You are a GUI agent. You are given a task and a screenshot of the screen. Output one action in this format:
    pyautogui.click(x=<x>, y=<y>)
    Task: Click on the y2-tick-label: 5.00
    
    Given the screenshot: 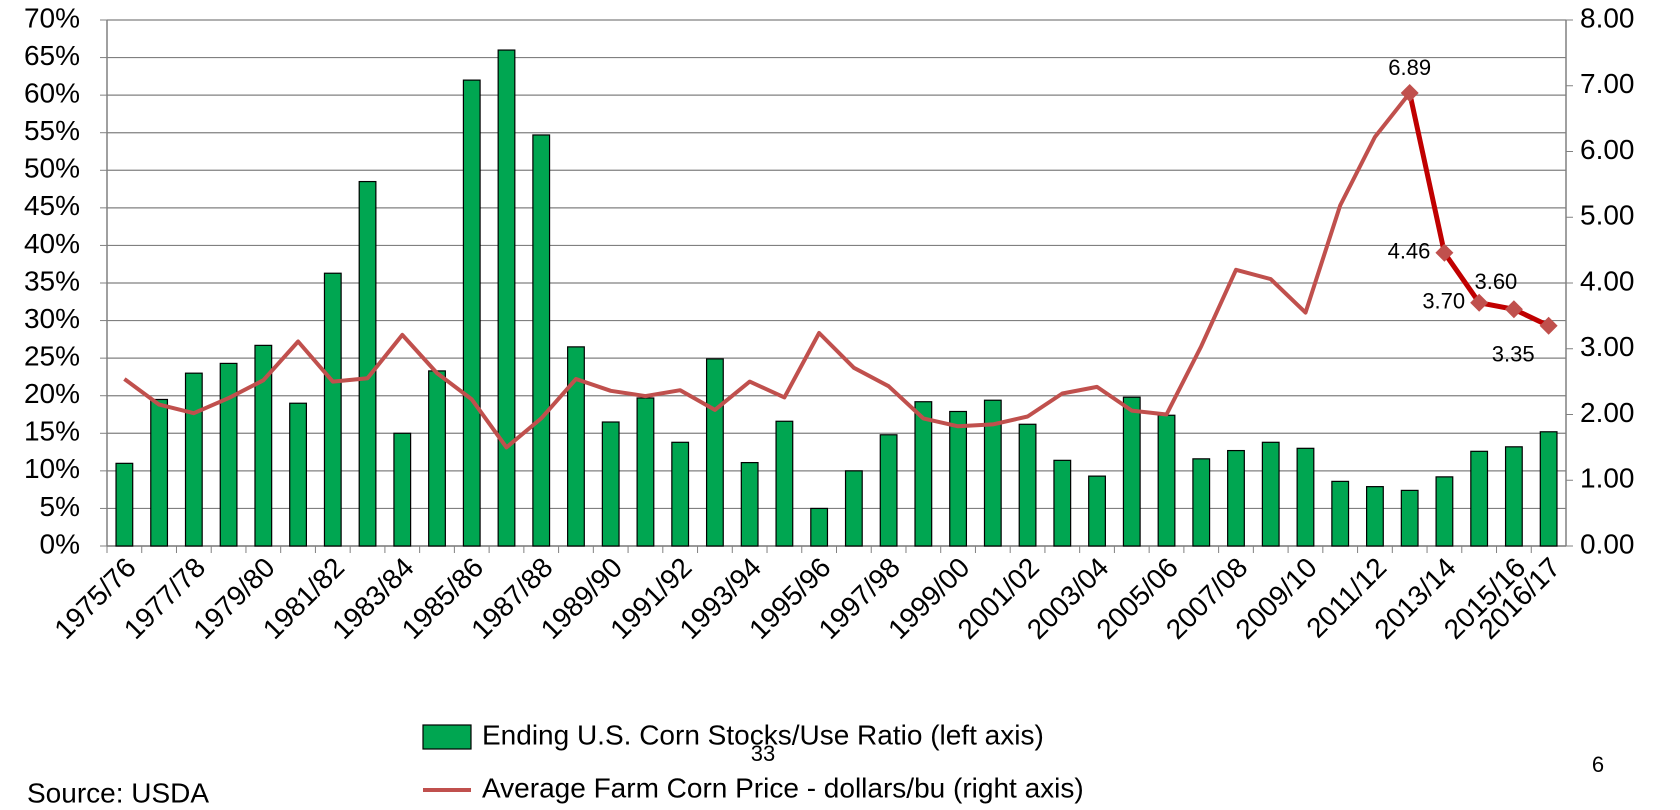 What is the action you would take?
    pyautogui.click(x=1607, y=215)
    